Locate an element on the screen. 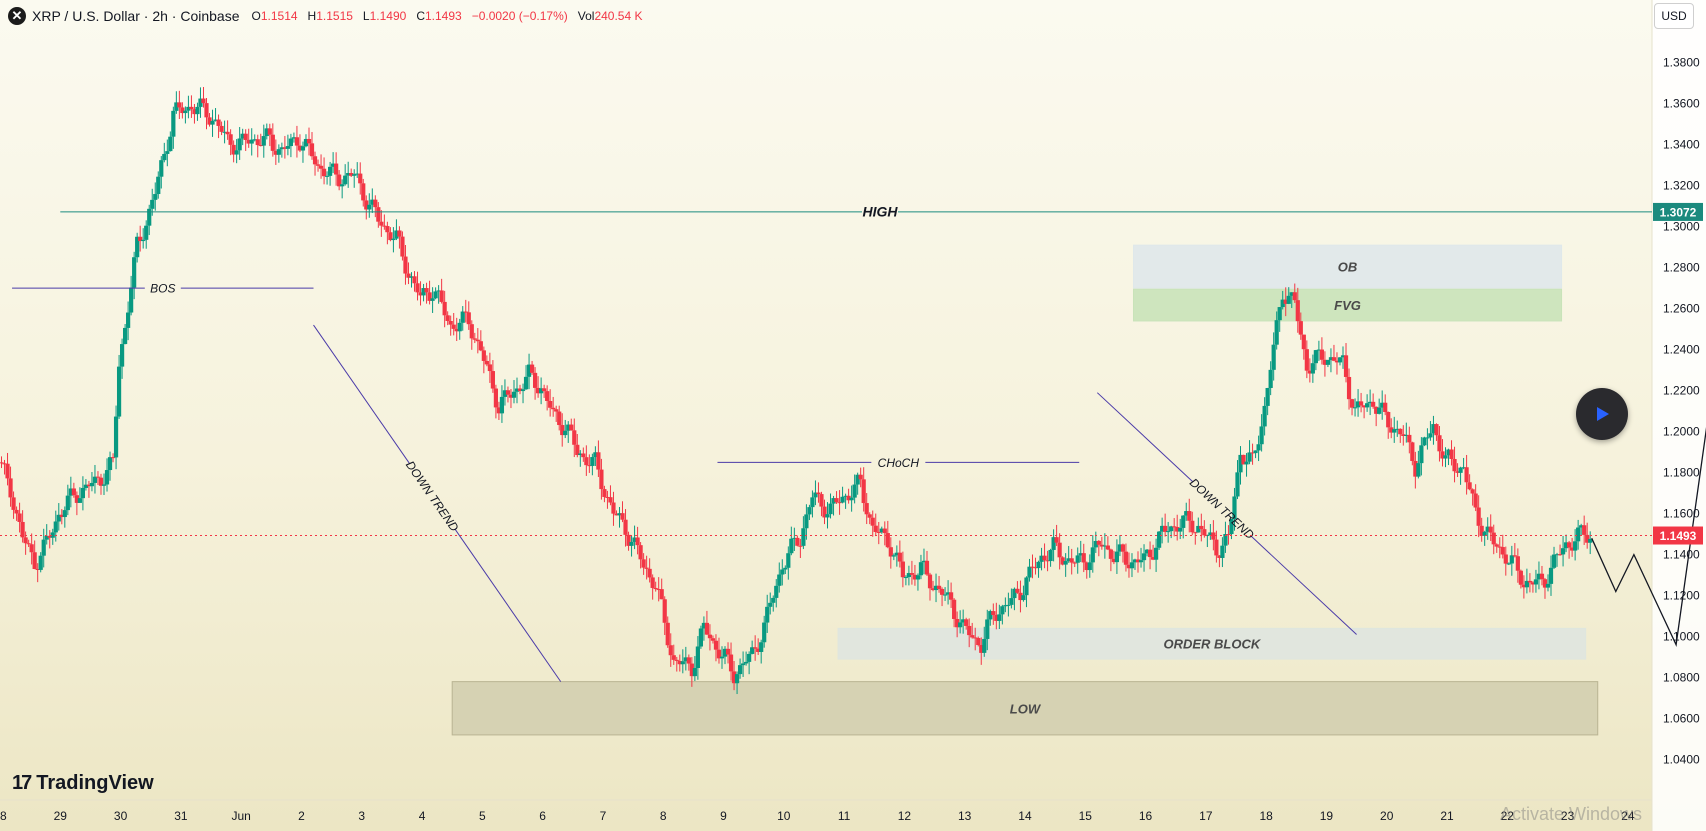 The height and width of the screenshot is (831, 1706). zone-ob is located at coordinates (1347, 266).